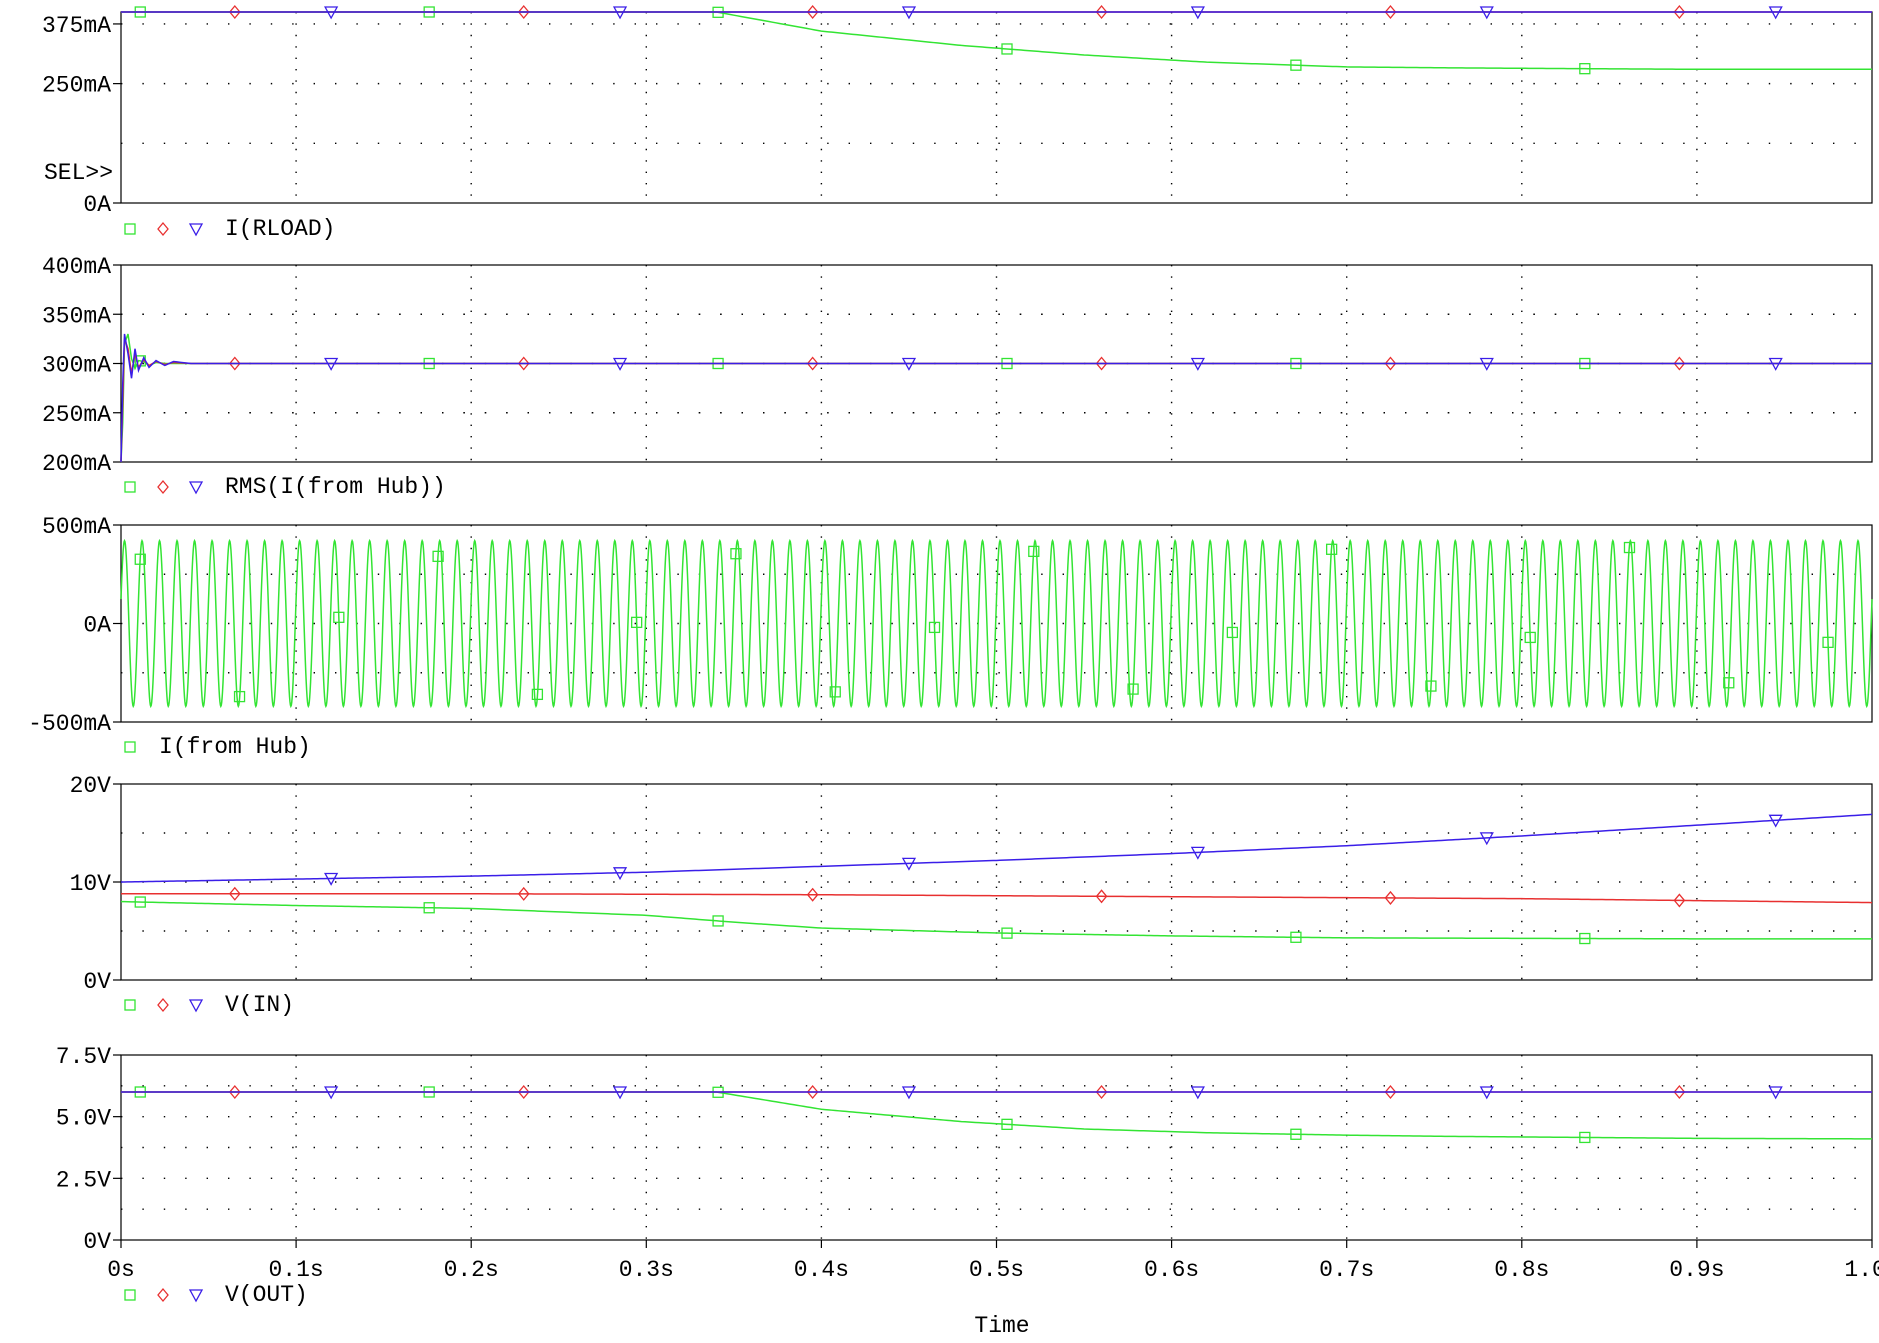 Image resolution: width=1879 pixels, height=1343 pixels. Describe the element at coordinates (1001, 1325) in the screenshot. I see `x-axis-title: Time` at that location.